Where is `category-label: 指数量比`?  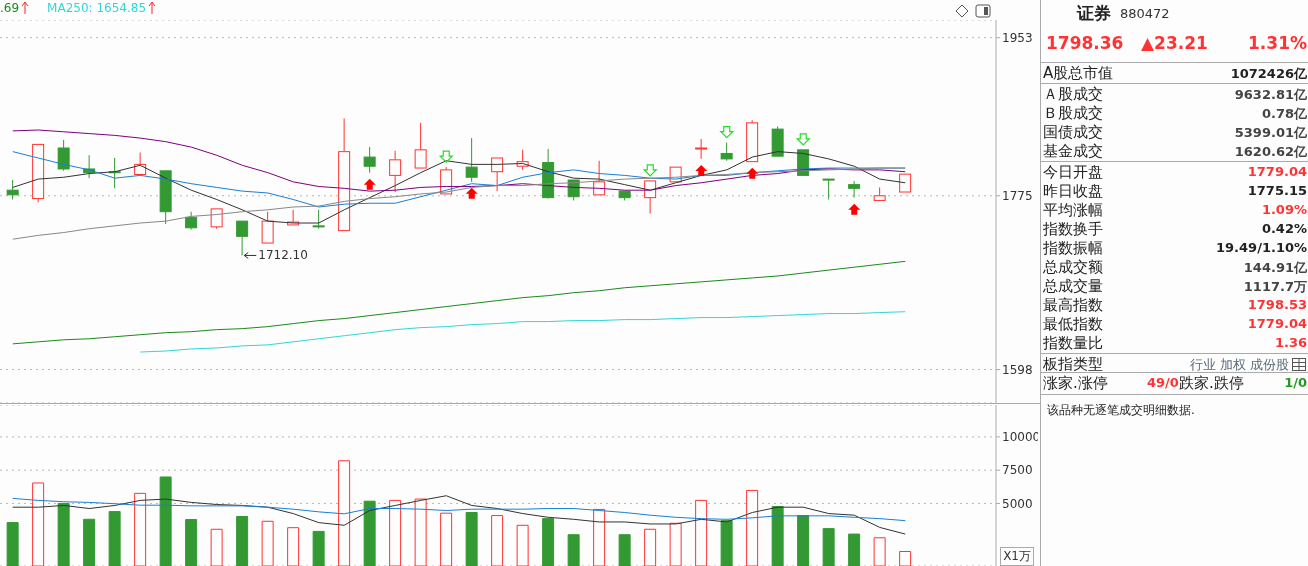
category-label: 指数量比 is located at coordinates (1073, 343).